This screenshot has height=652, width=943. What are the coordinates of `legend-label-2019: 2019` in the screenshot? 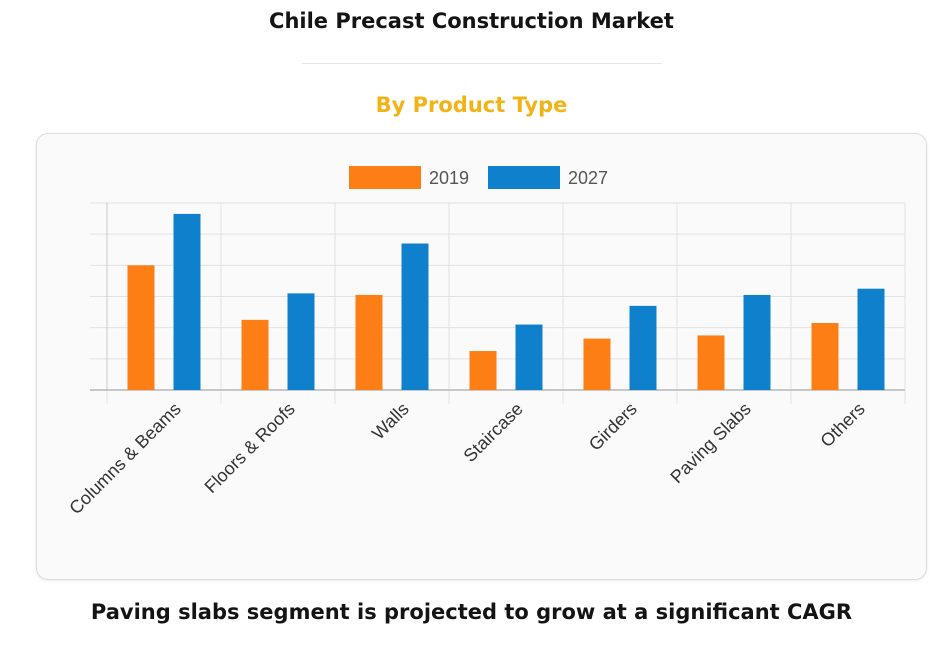 It's located at (449, 178).